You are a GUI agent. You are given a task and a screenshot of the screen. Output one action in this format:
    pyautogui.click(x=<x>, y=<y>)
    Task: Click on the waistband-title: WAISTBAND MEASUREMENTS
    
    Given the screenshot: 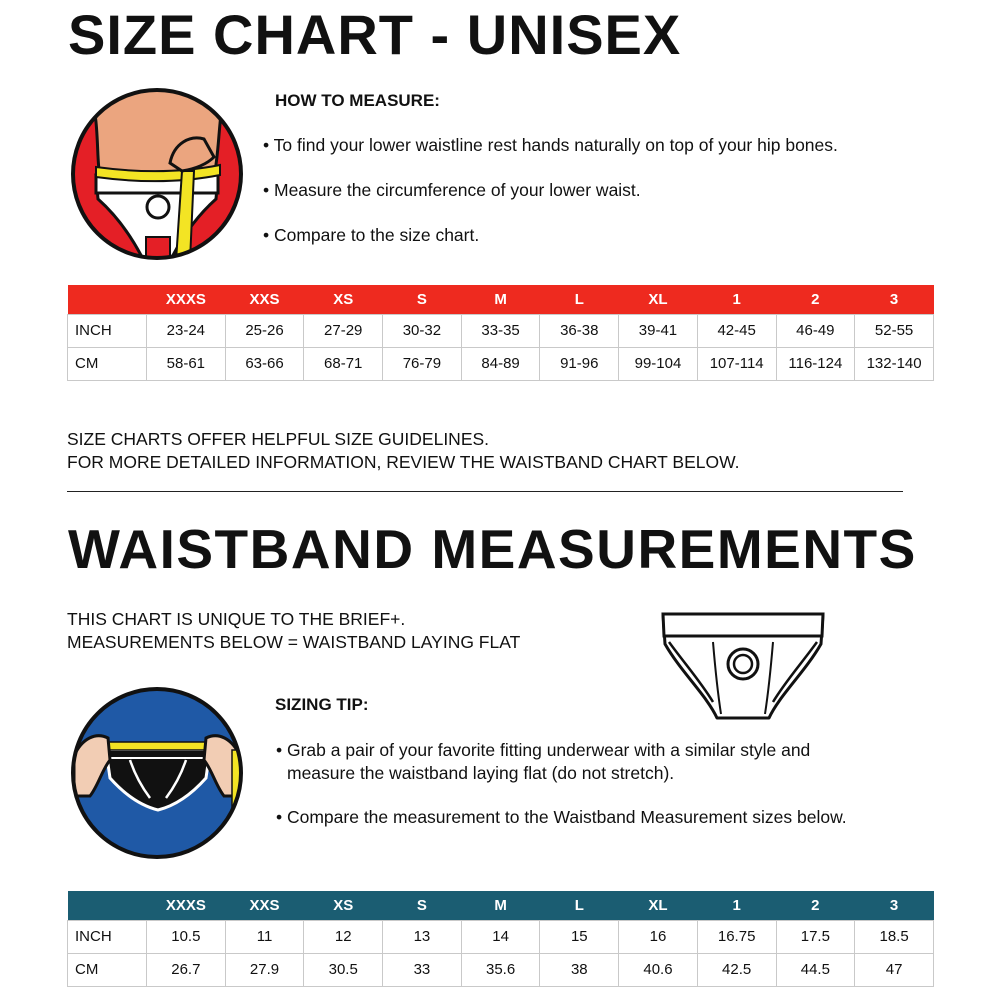 What is the action you would take?
    pyautogui.click(x=492, y=549)
    